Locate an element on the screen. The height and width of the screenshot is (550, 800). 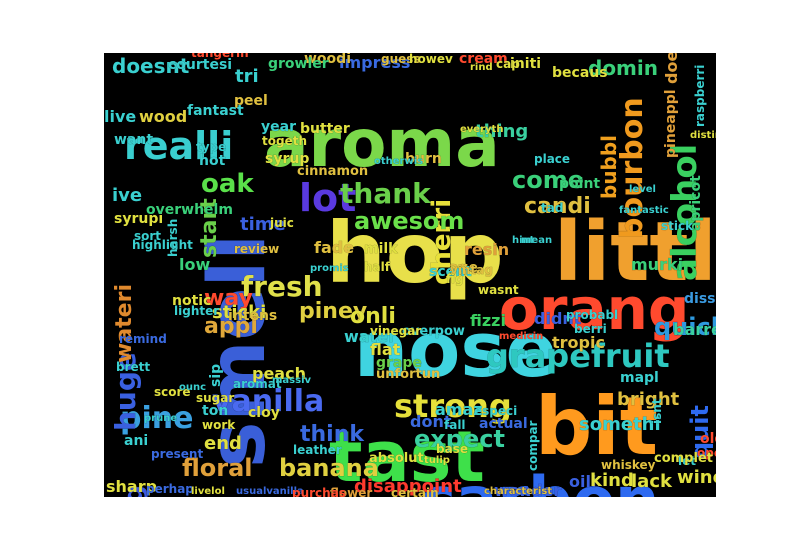
word-fizzi: fizzi is located at coordinates (488, 320).